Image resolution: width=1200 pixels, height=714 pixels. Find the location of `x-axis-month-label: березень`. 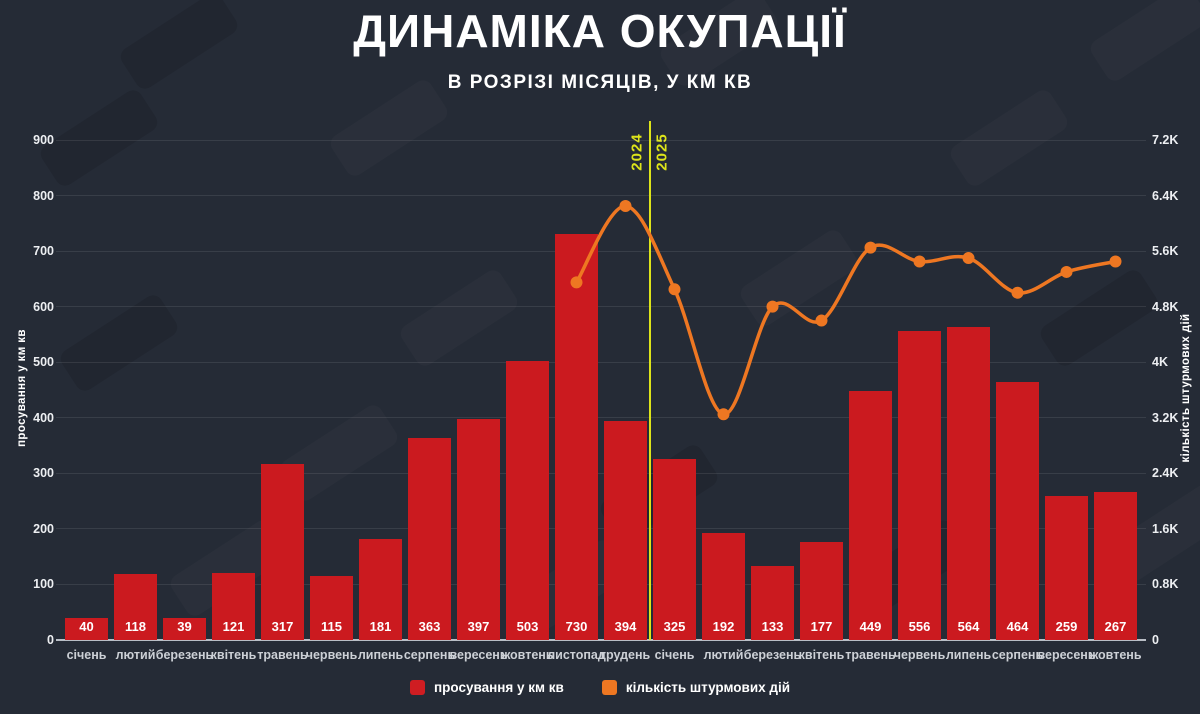

x-axis-month-label: березень is located at coordinates (184, 655).